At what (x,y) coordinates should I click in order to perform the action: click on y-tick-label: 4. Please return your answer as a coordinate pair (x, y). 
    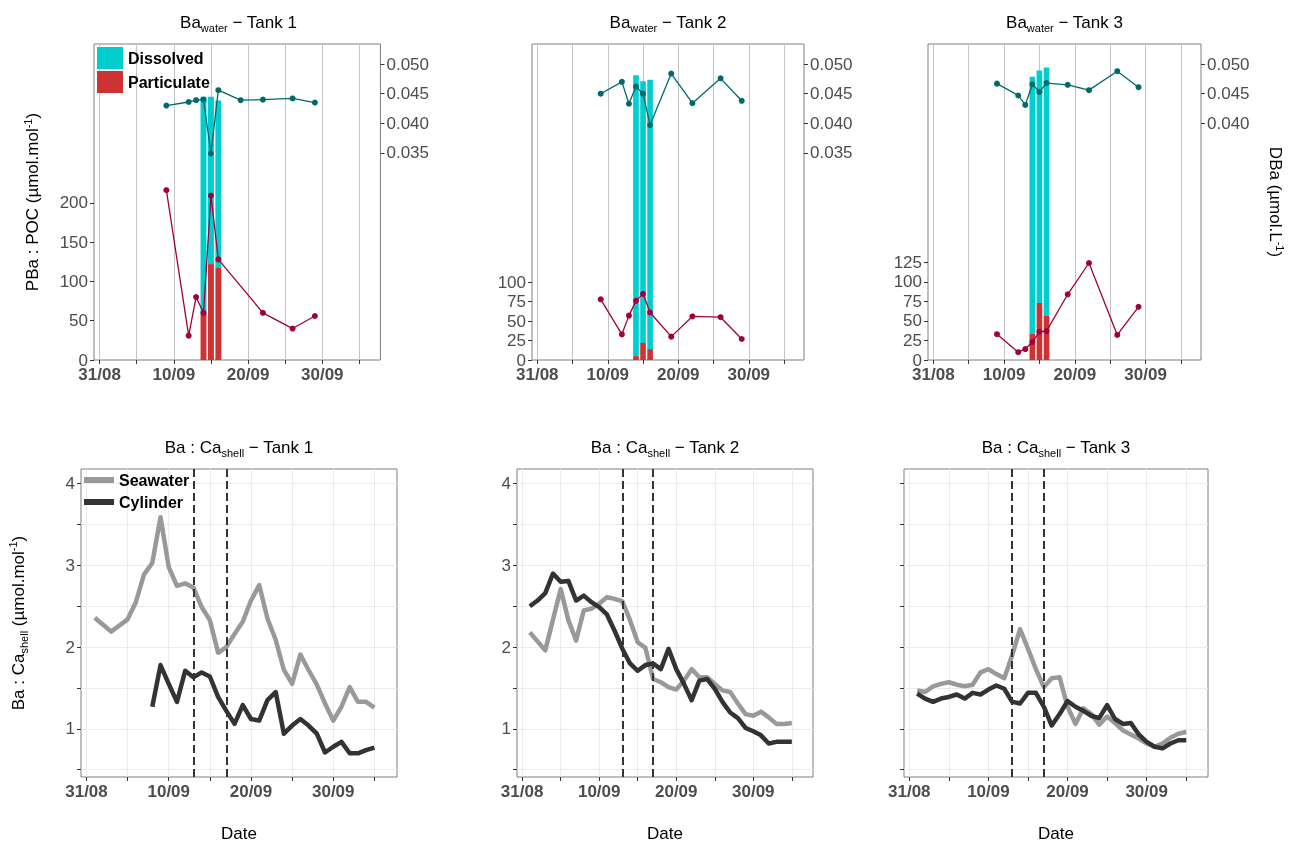
    Looking at the image, I should click on (70, 484).